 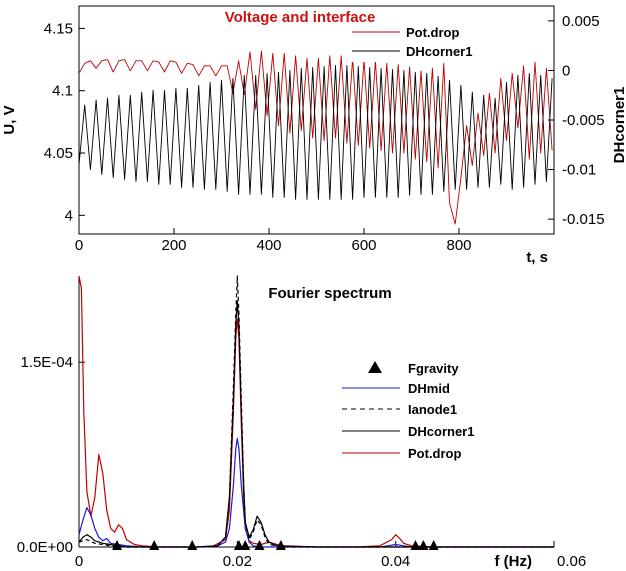 What do you see at coordinates (583, 219) in the screenshot?
I see `top-y2-tick-label: -0.015` at bounding box center [583, 219].